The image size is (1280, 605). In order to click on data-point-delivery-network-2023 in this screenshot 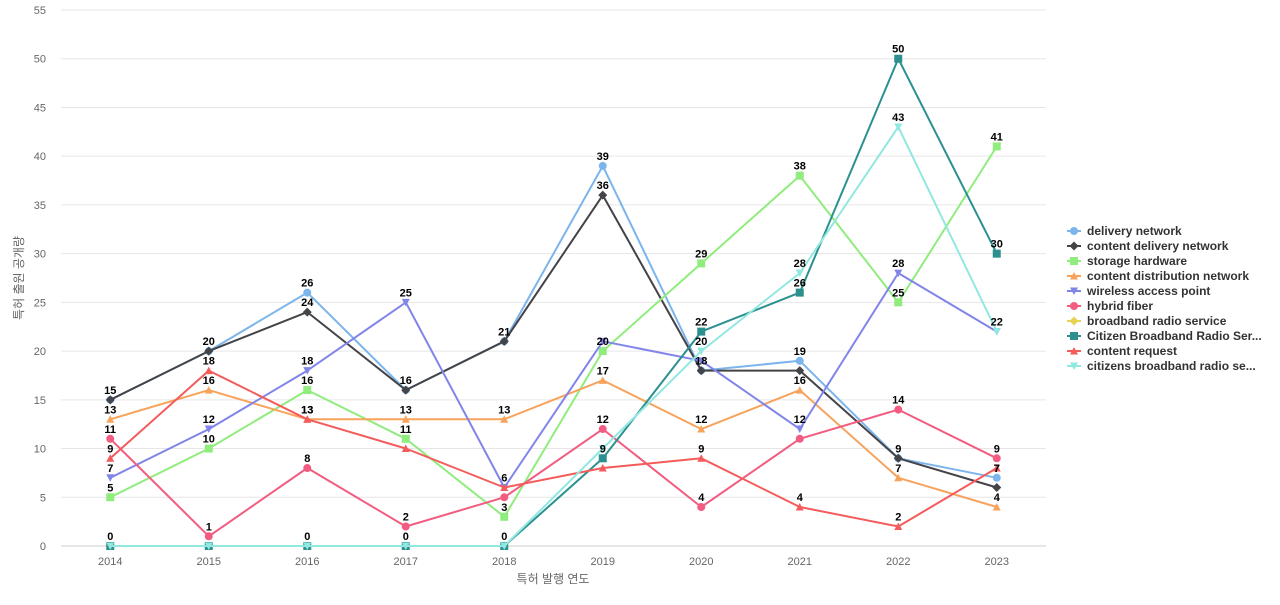, I will do `click(996, 477)`.